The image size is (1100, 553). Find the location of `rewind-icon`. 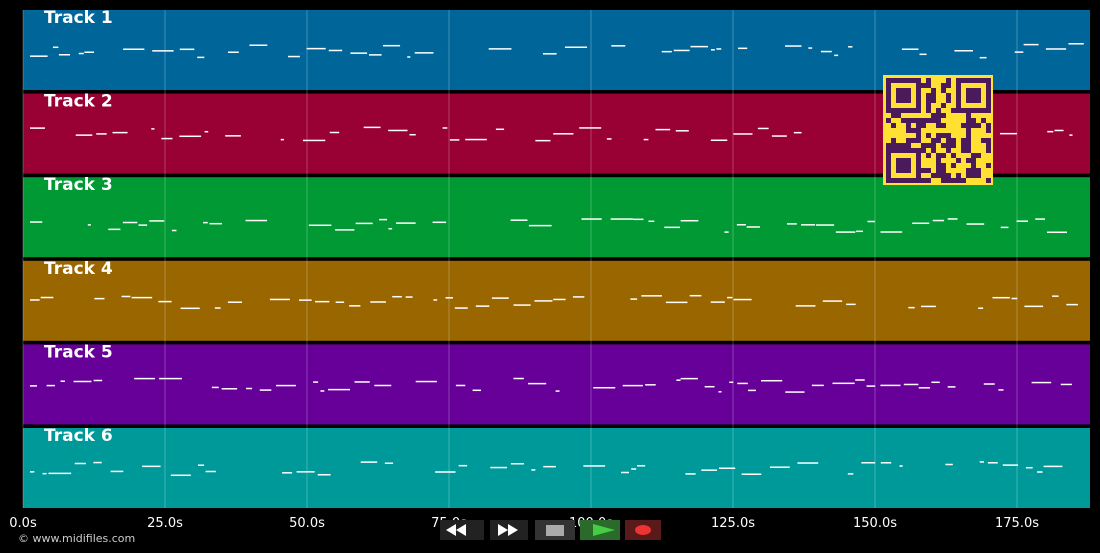

rewind-icon is located at coordinates (456, 530).